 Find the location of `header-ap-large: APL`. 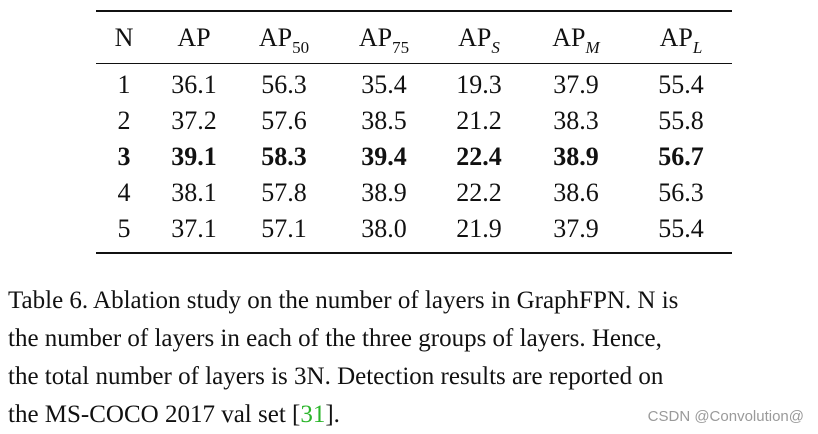

header-ap-large: APL is located at coordinates (681, 40).